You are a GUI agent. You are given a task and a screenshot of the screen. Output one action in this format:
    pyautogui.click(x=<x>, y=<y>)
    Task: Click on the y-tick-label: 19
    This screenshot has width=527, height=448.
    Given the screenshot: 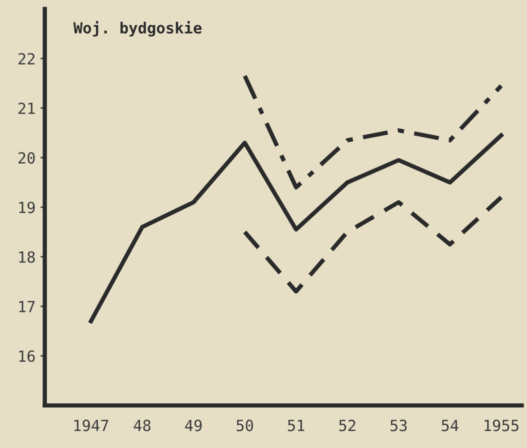 What is the action you would take?
    pyautogui.click(x=27, y=208)
    